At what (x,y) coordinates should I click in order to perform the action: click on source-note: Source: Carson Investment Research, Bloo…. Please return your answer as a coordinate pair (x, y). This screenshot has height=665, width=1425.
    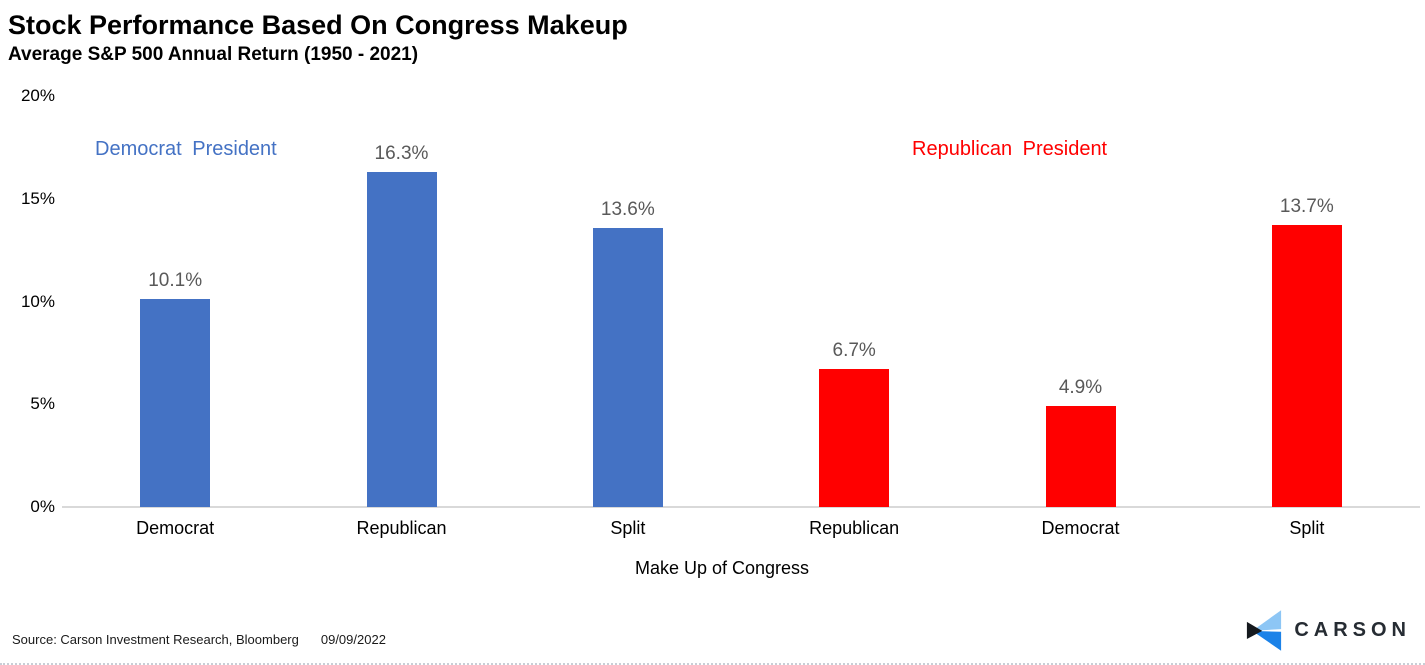
    Looking at the image, I should click on (199, 639).